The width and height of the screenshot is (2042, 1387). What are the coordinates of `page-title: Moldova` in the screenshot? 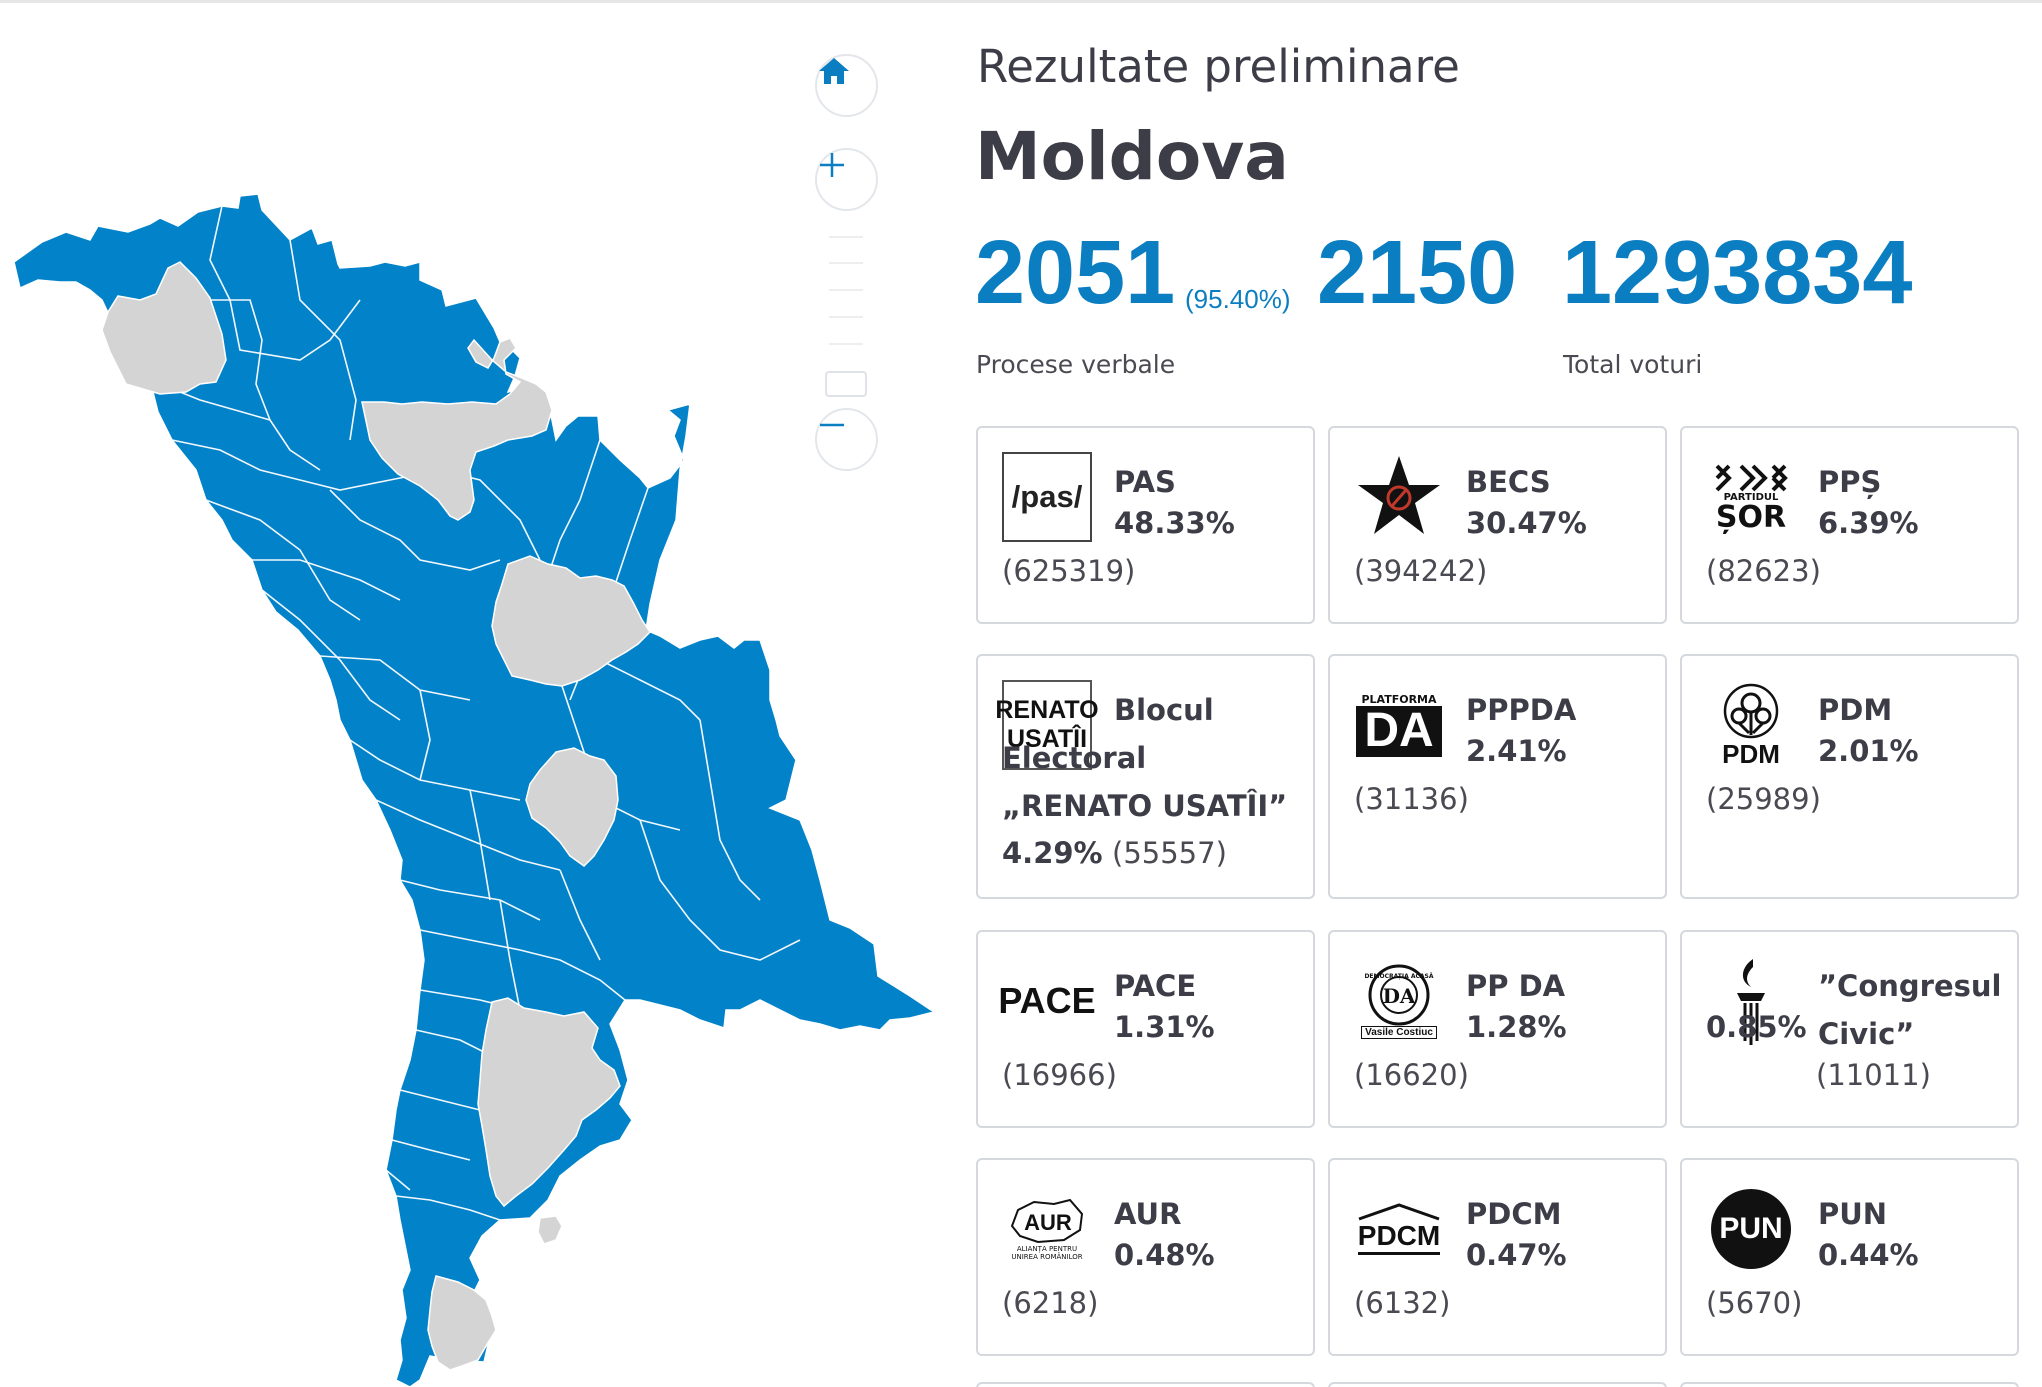 It's located at (1132, 156).